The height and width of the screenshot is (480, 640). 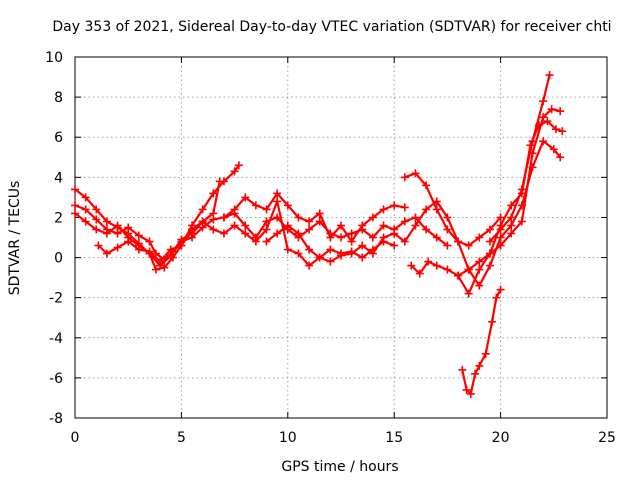 What do you see at coordinates (58, 178) in the screenshot?
I see `y-tick-label: 4` at bounding box center [58, 178].